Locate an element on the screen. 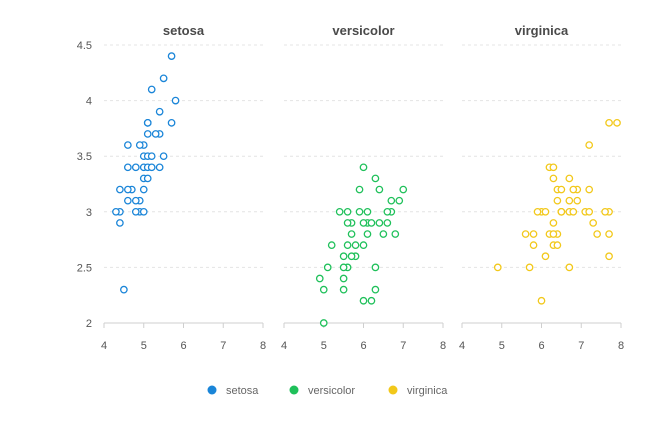 Image resolution: width=664 pixels, height=446 pixels. y-tick-label: 4 is located at coordinates (89, 102).